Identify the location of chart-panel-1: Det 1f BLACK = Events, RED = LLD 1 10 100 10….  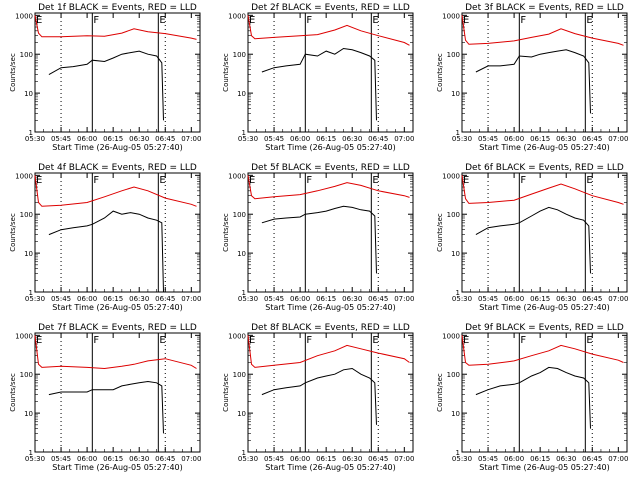
(105, 77).